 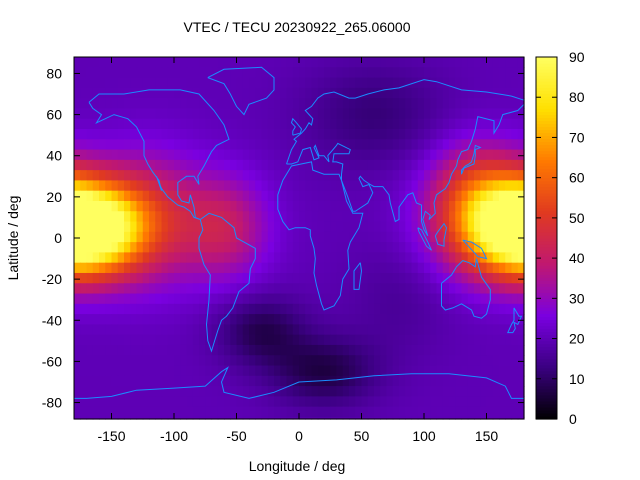 I want to click on coastline-africa, so click(x=320, y=236).